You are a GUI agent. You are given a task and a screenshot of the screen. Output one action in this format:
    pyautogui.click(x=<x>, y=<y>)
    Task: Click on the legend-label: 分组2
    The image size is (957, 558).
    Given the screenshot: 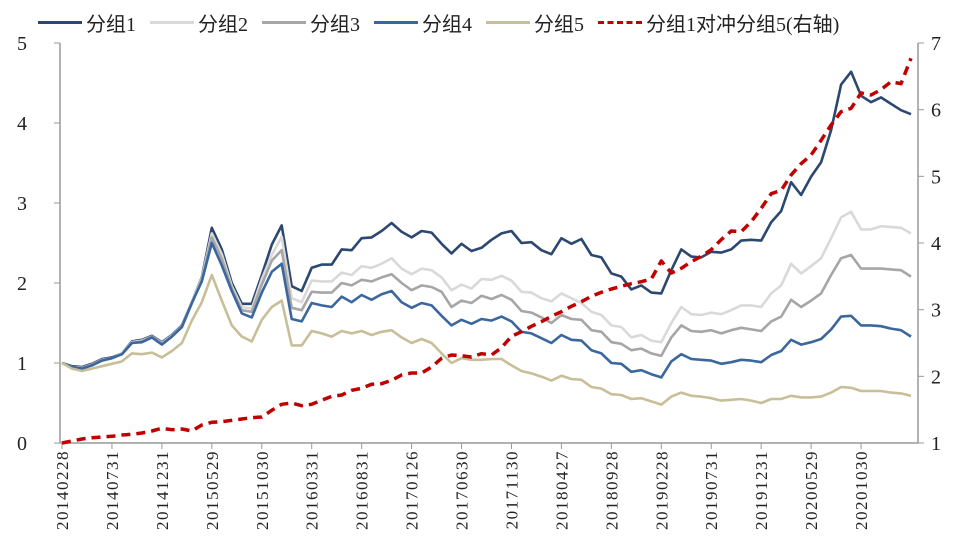 What is the action you would take?
    pyautogui.click(x=223, y=25)
    